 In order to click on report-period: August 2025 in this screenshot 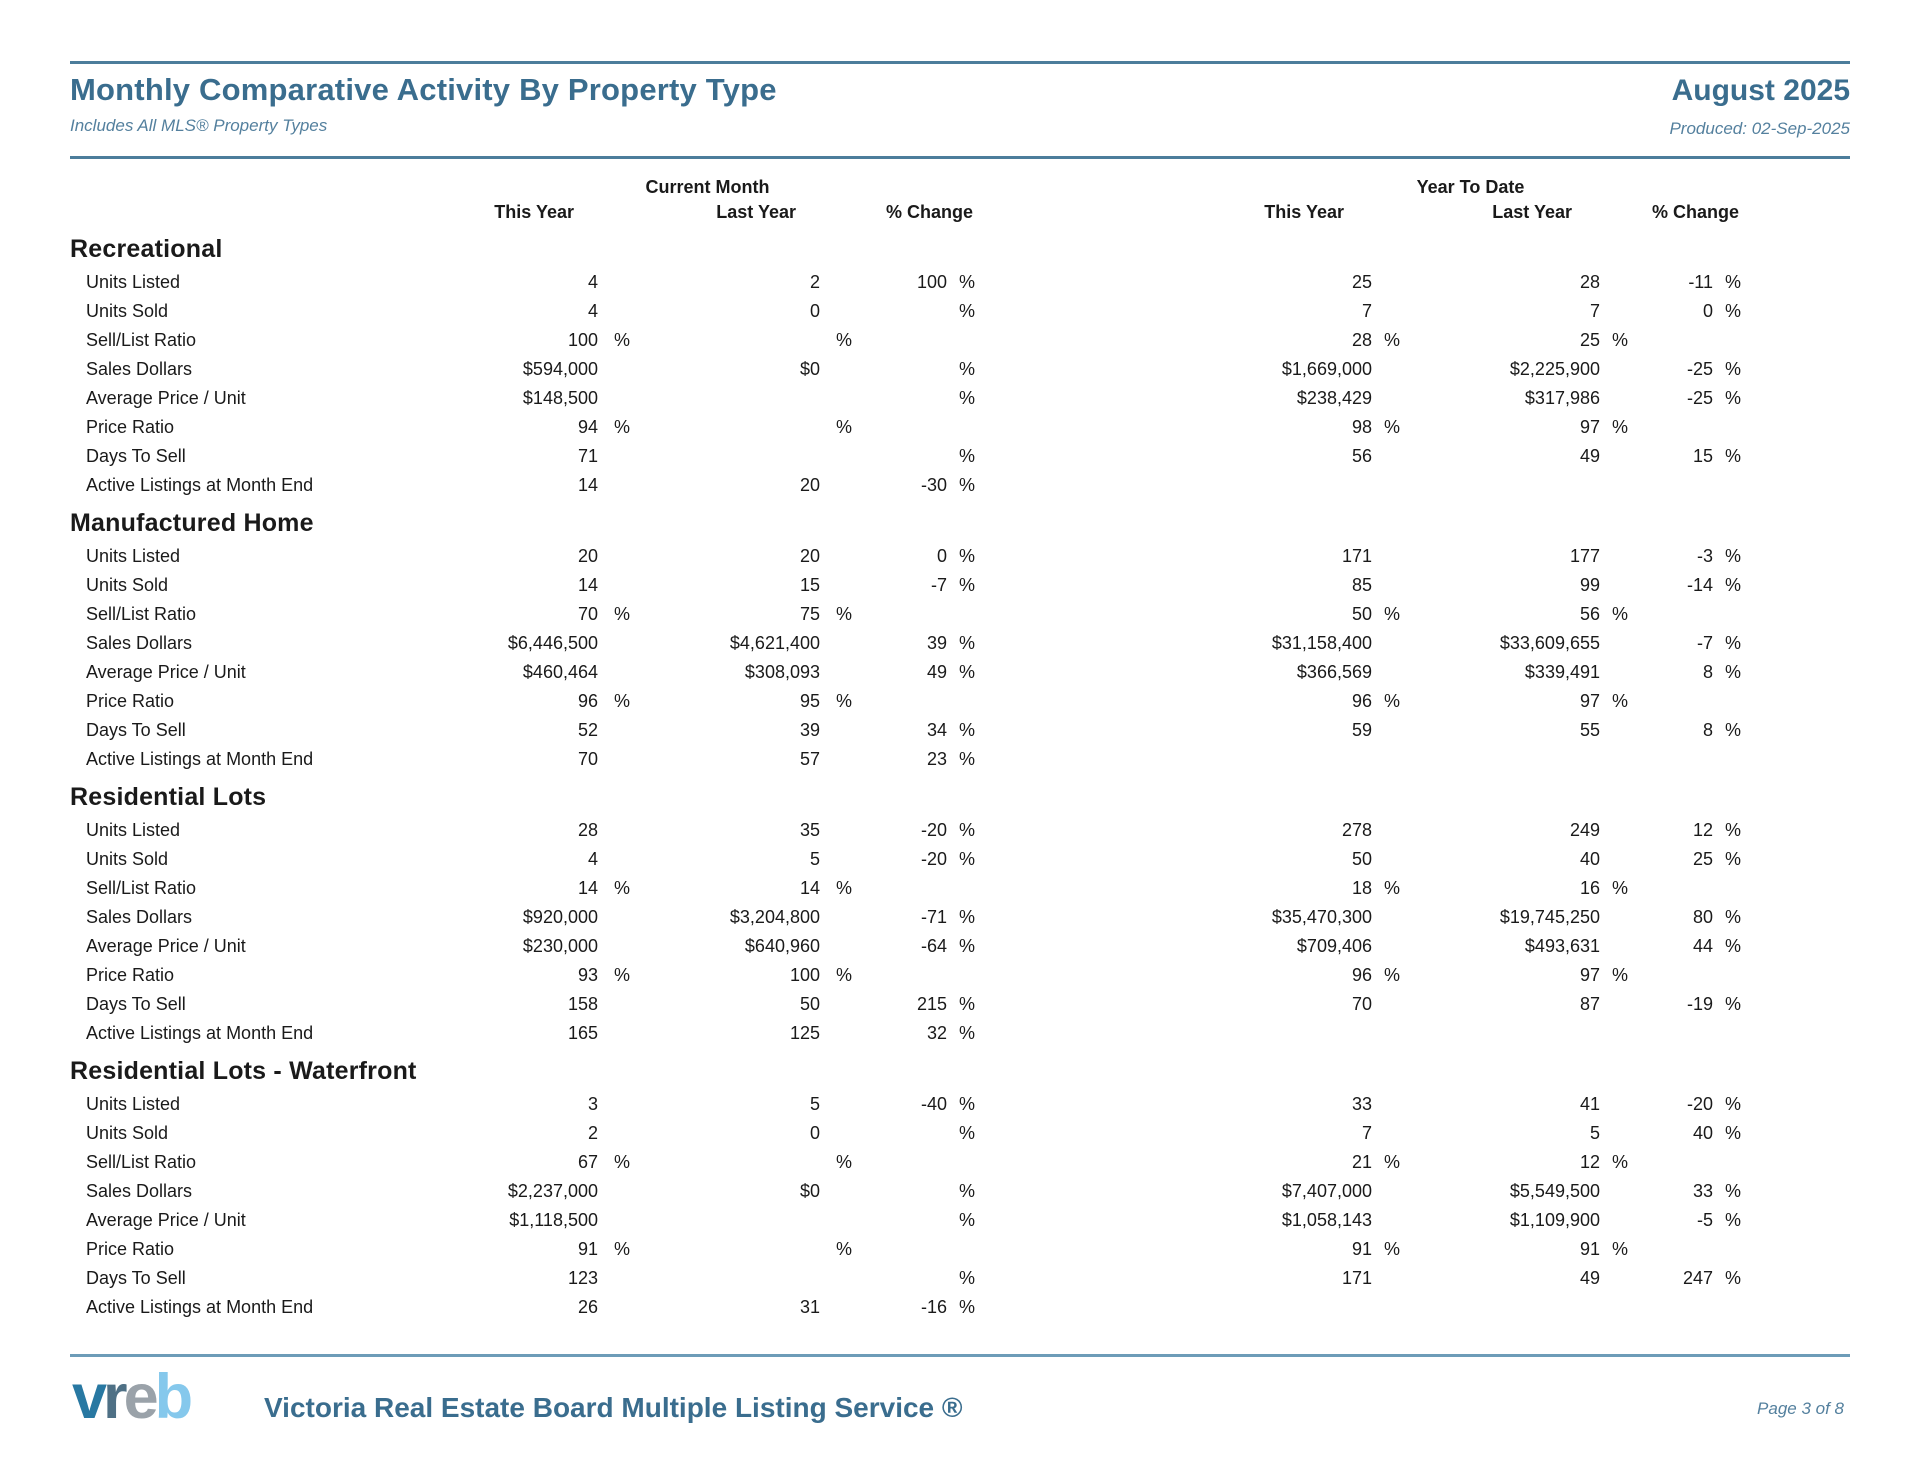, I will do `click(1760, 90)`.